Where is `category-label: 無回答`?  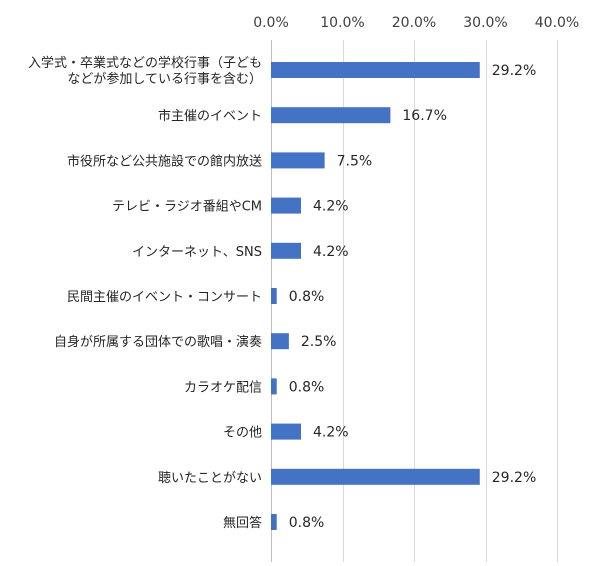
category-label: 無回答 is located at coordinates (242, 523).